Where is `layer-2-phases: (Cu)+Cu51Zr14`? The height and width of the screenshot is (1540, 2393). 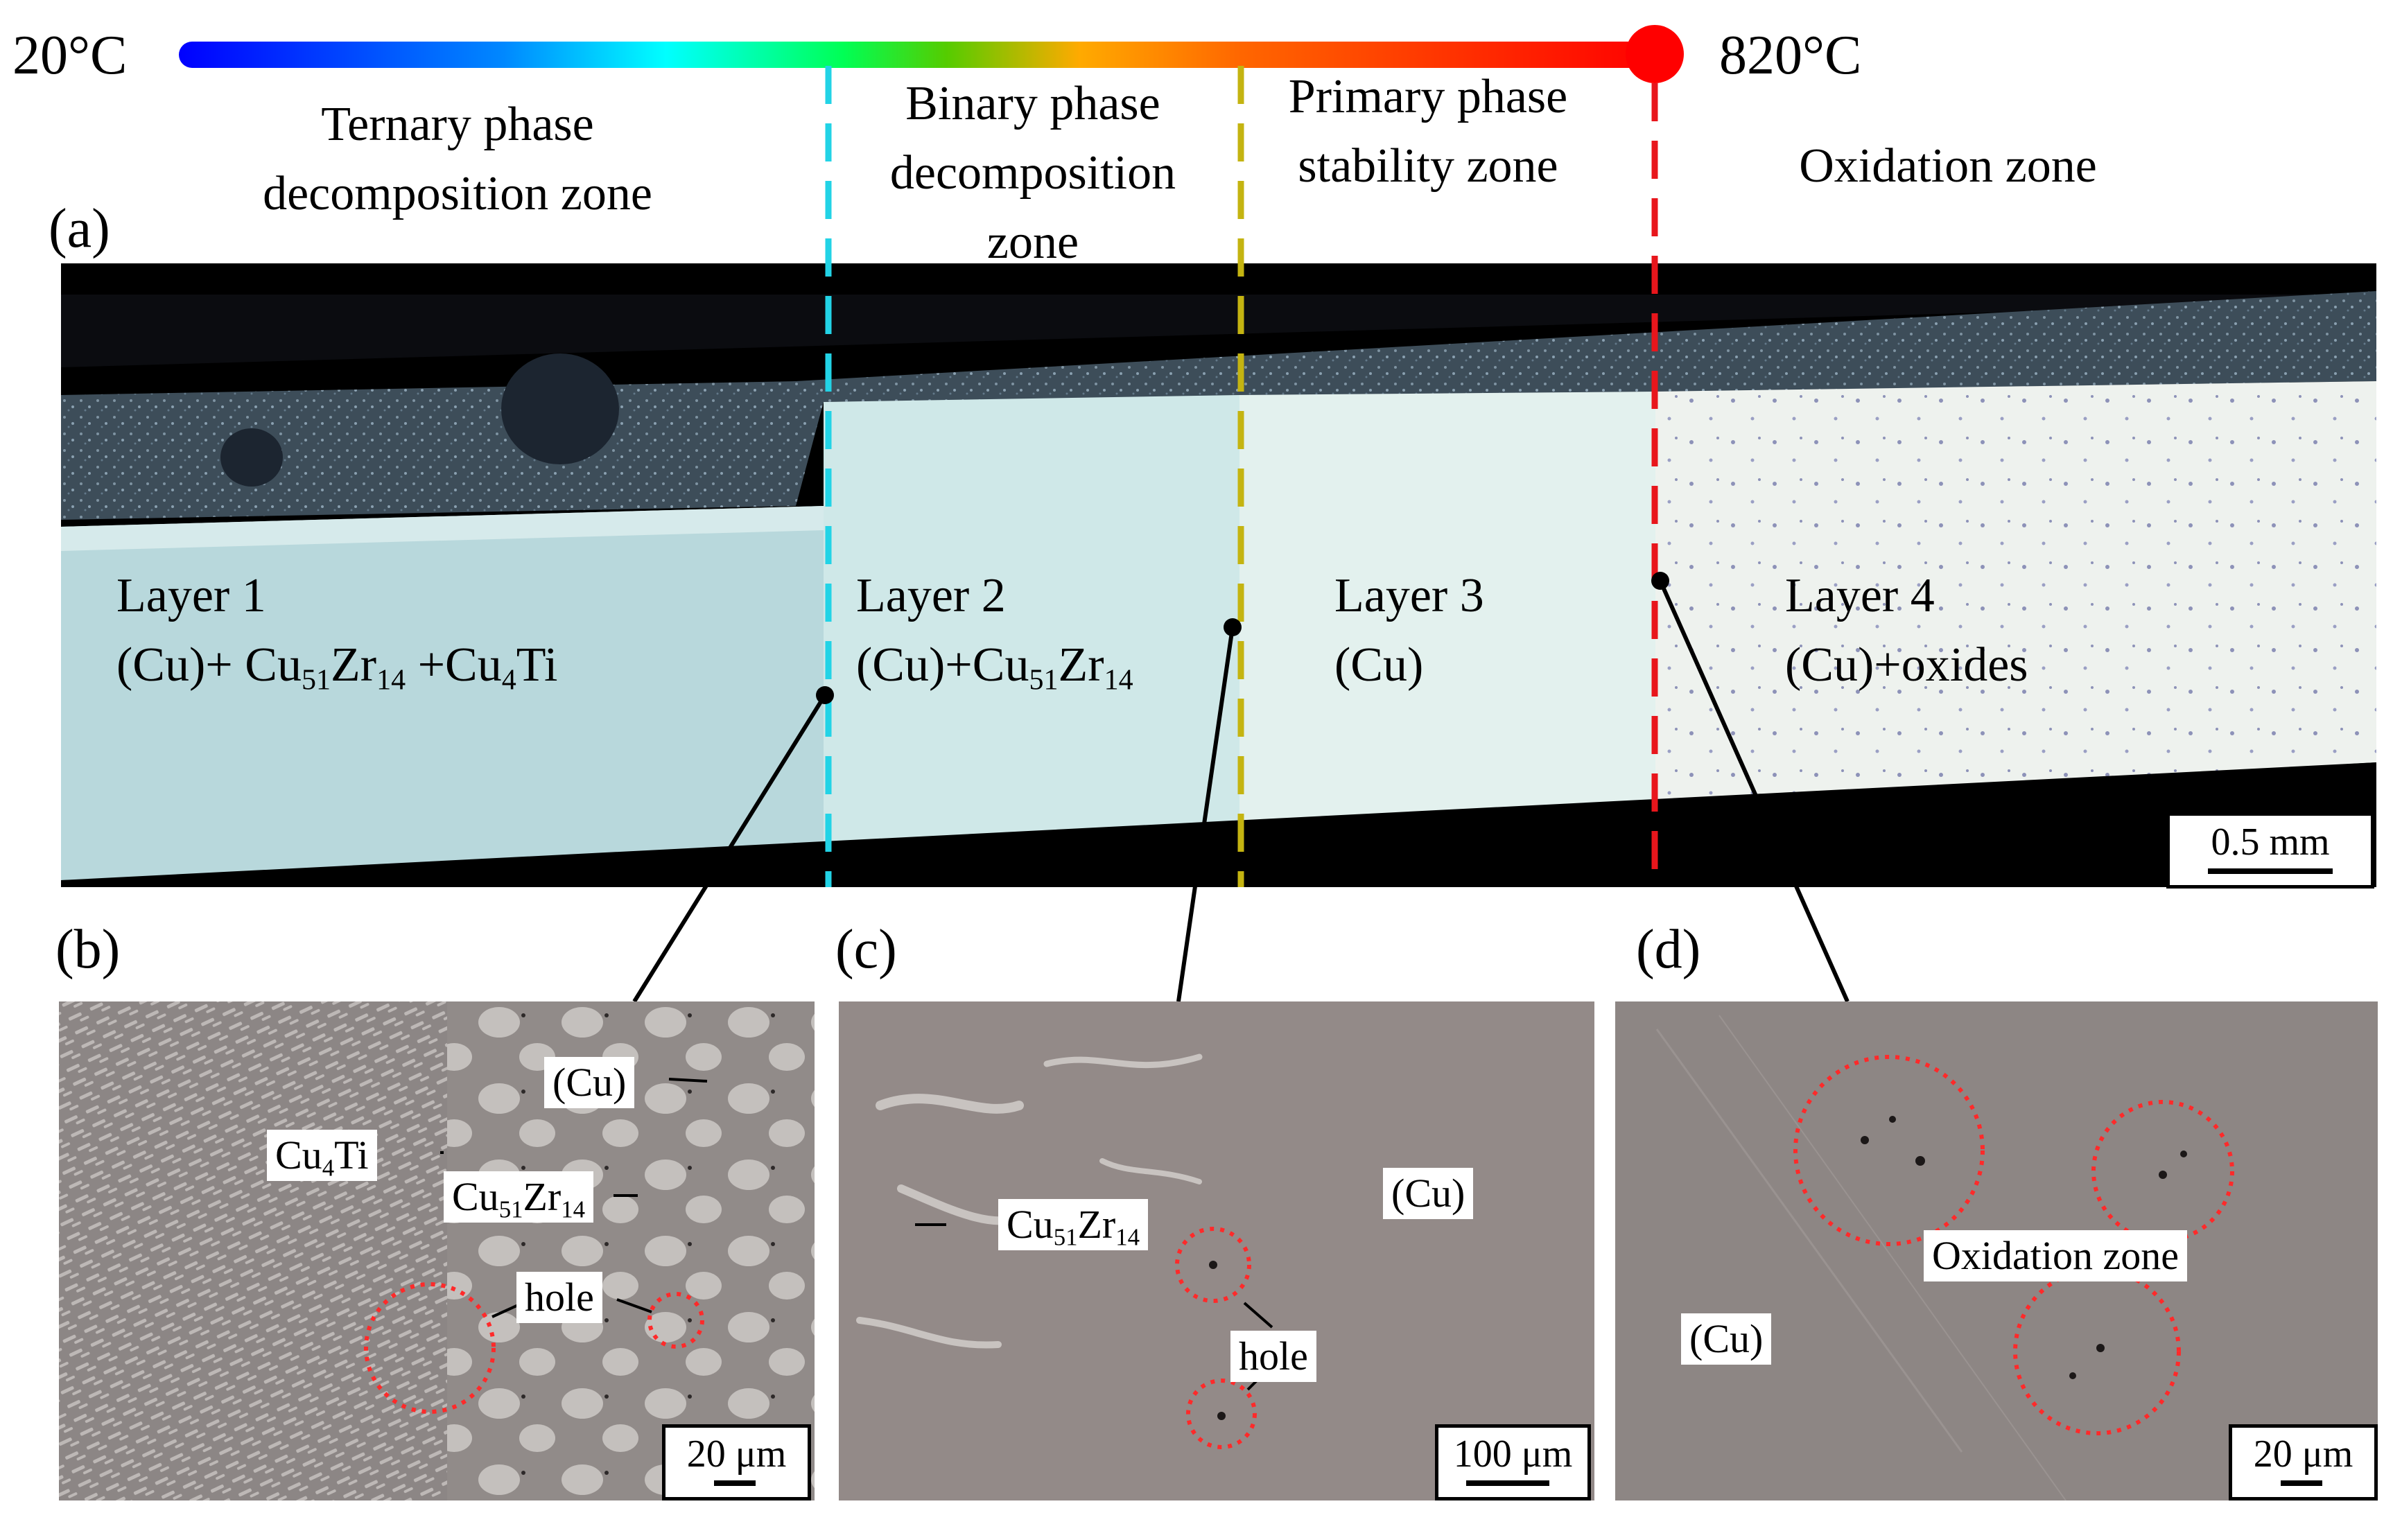
layer-2-phases: (Cu)+Cu51Zr14 is located at coordinates (994, 667).